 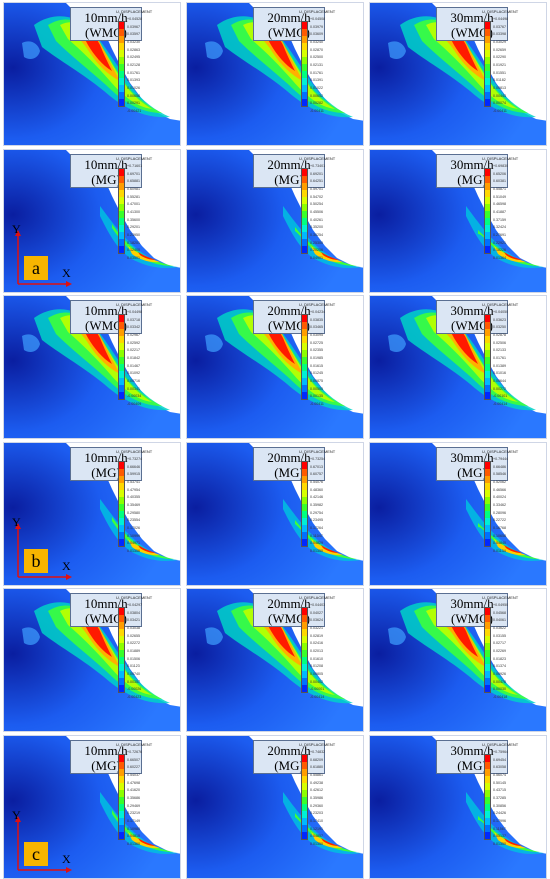 What do you see at coordinates (316, 327) in the screenshot?
I see `legend-value: 0.03465` at bounding box center [316, 327].